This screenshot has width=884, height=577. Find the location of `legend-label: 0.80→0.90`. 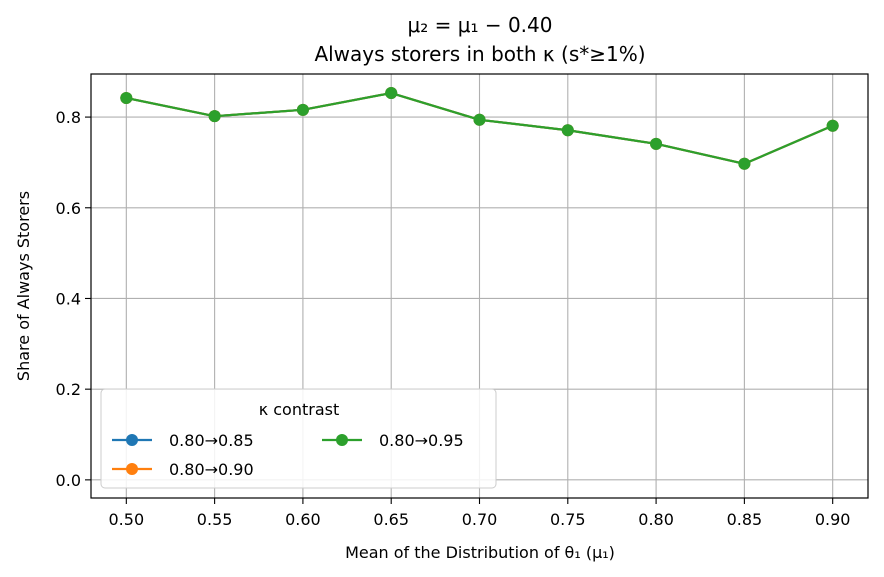

legend-label: 0.80→0.90 is located at coordinates (211, 469).